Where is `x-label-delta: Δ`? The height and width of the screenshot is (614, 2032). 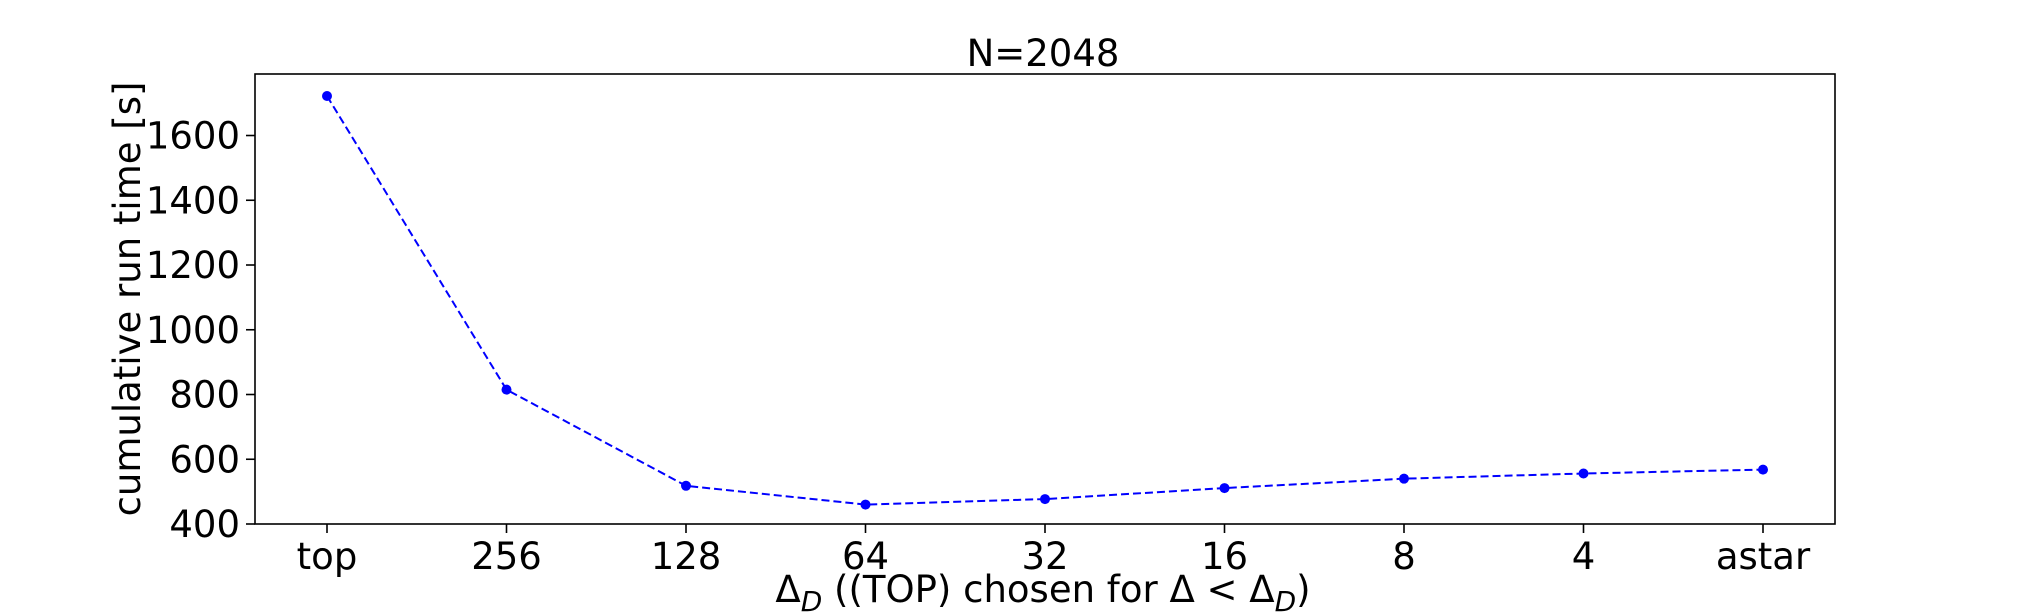
x-label-delta: Δ is located at coordinates (787, 589).